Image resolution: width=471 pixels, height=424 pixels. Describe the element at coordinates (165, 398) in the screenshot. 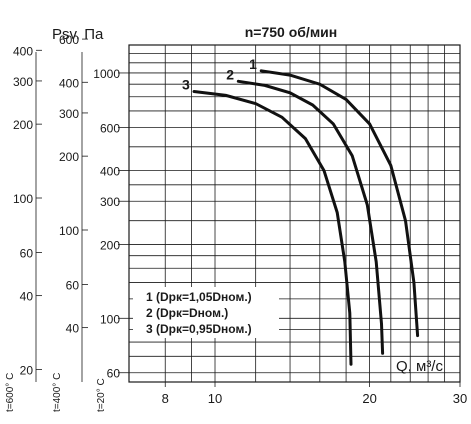

I see `x-axis-tick-label: 8` at that location.